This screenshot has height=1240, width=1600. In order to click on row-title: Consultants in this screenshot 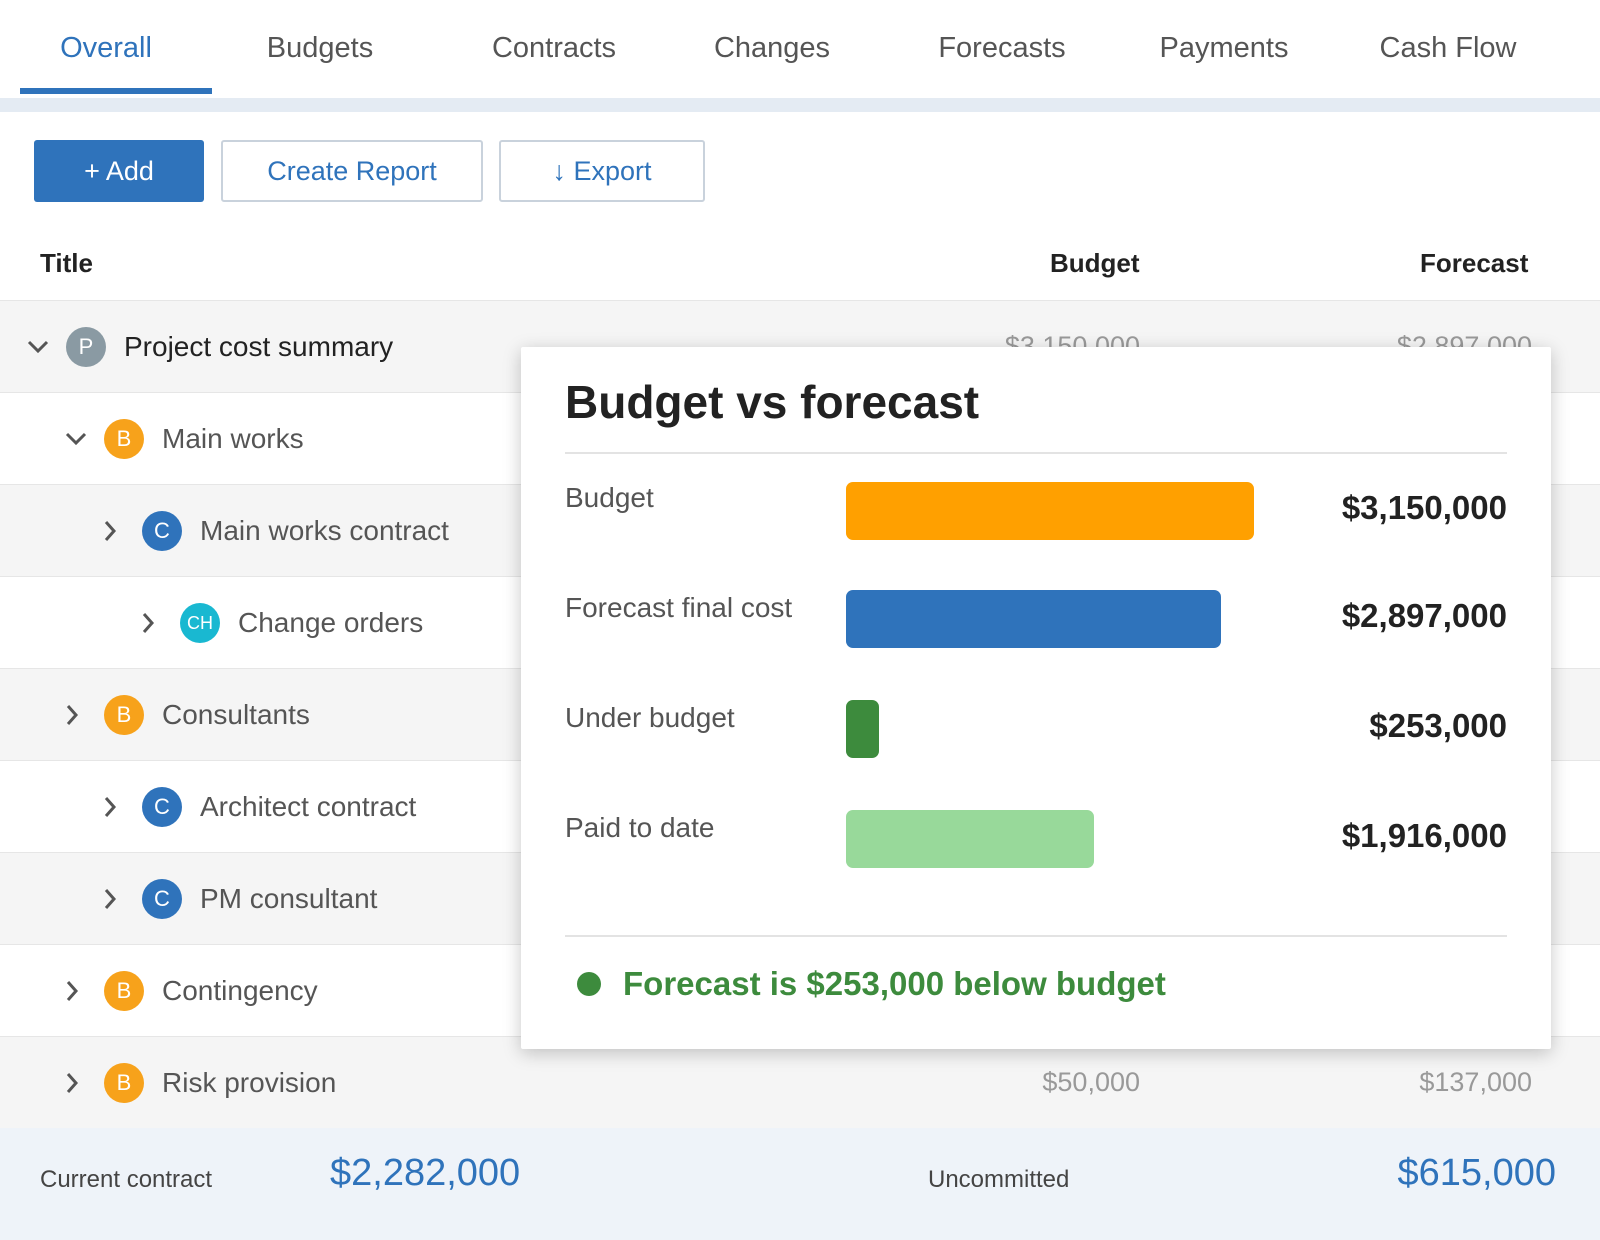, I will do `click(236, 714)`.